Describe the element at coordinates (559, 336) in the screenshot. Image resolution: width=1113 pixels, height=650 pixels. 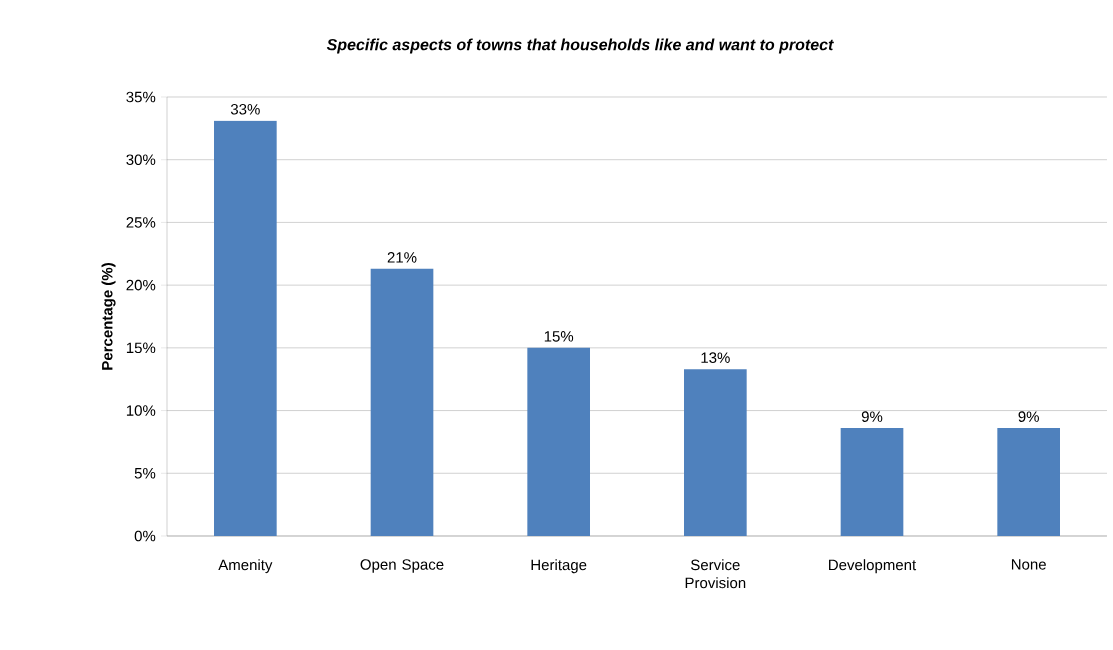
I see `data-label: 15%` at that location.